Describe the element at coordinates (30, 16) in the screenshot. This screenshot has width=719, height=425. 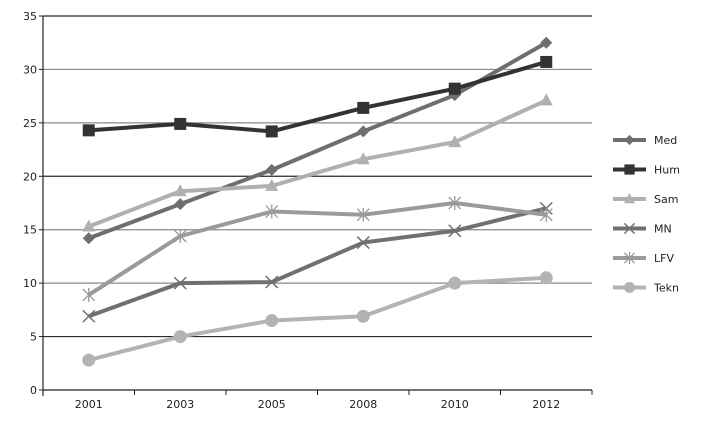
I see `y-tick-label: 35` at that location.